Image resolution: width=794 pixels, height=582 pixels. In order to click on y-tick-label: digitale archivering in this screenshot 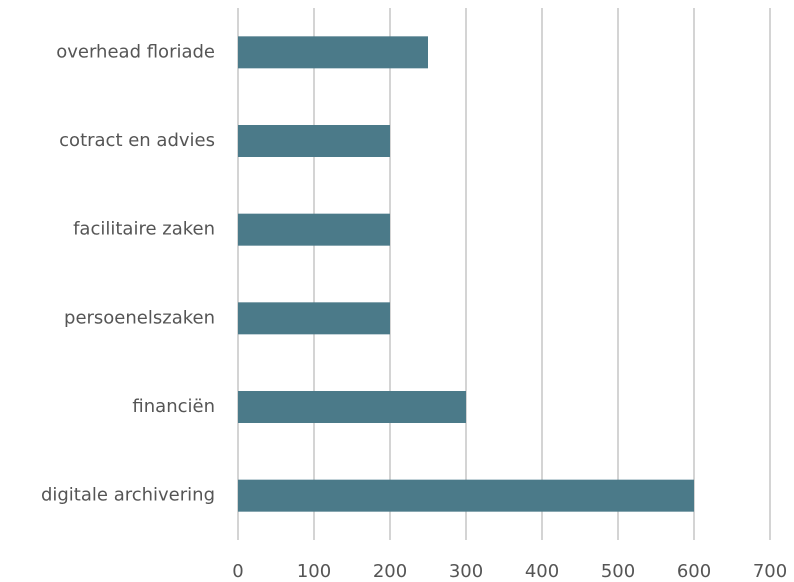, I will do `click(128, 495)`.